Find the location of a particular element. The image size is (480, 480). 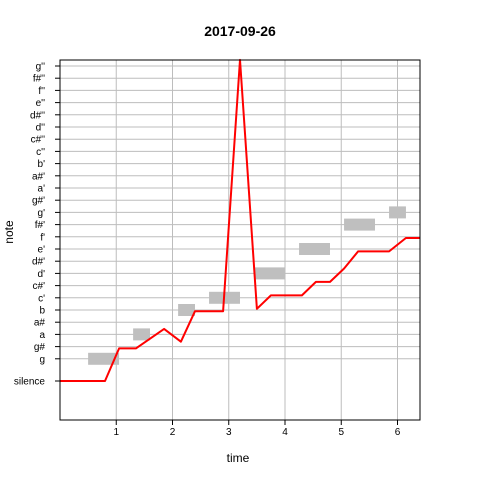

y-tick-label: c#'' is located at coordinates (38, 140).